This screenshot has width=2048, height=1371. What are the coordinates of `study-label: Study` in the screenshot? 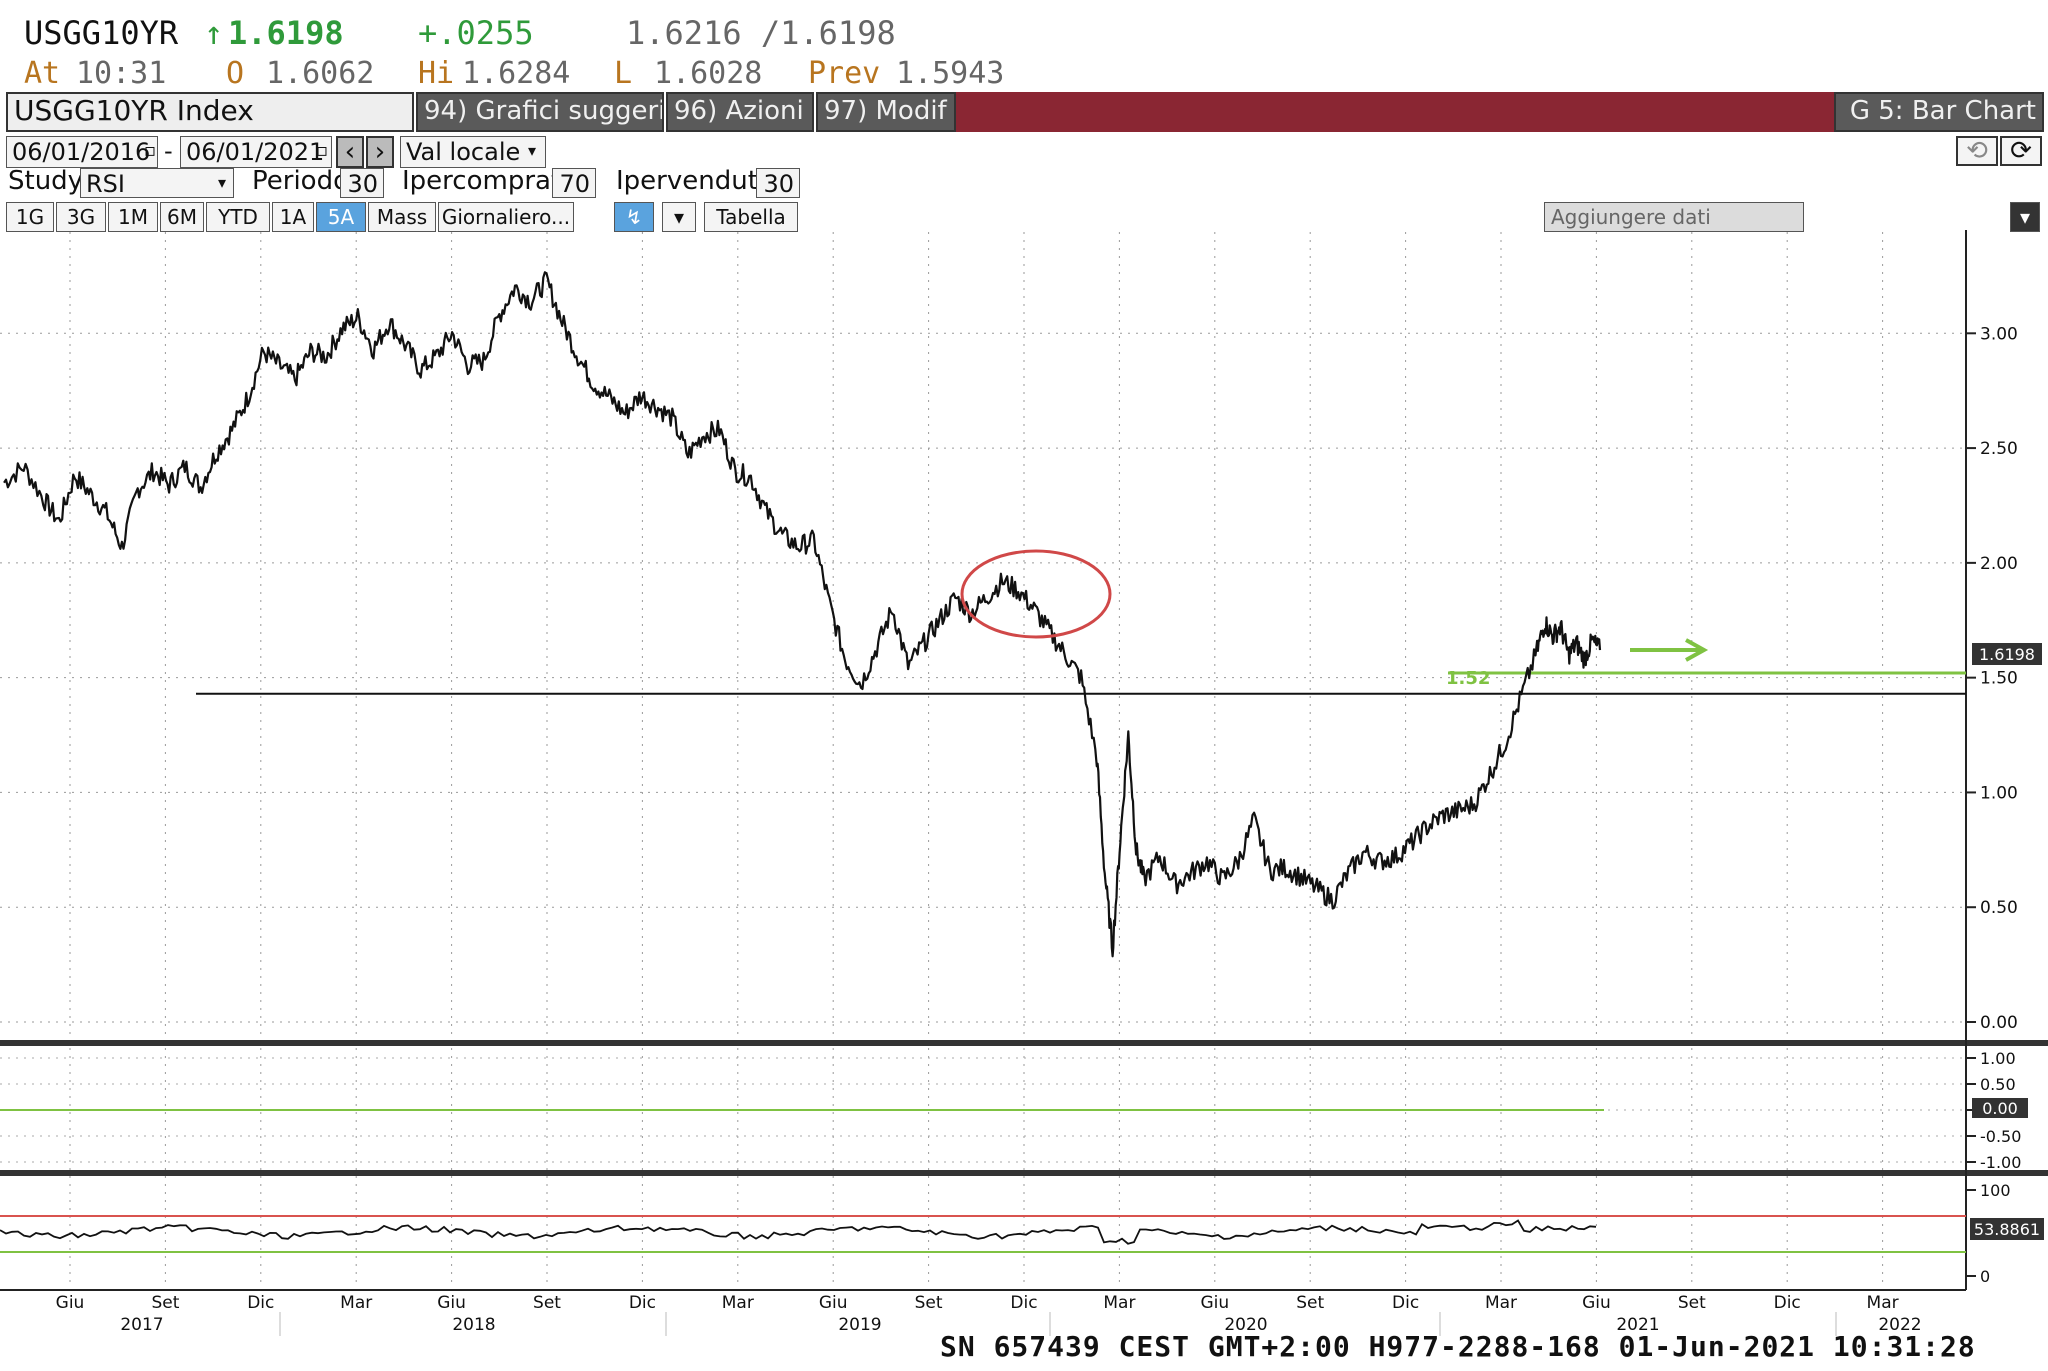 It's located at (46, 181).